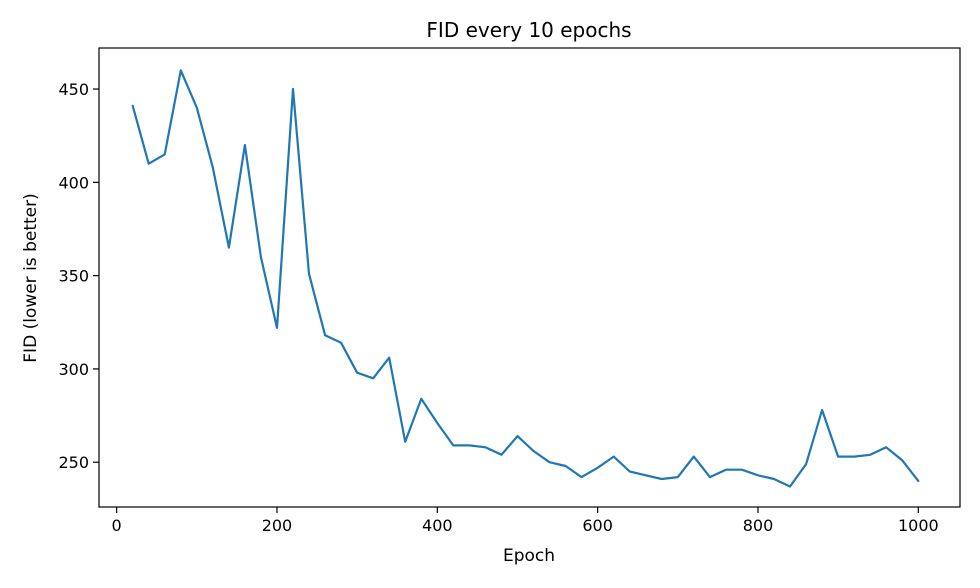 The height and width of the screenshot is (588, 980). What do you see at coordinates (528, 30) in the screenshot?
I see `chart-title: FID every 10 epochs` at bounding box center [528, 30].